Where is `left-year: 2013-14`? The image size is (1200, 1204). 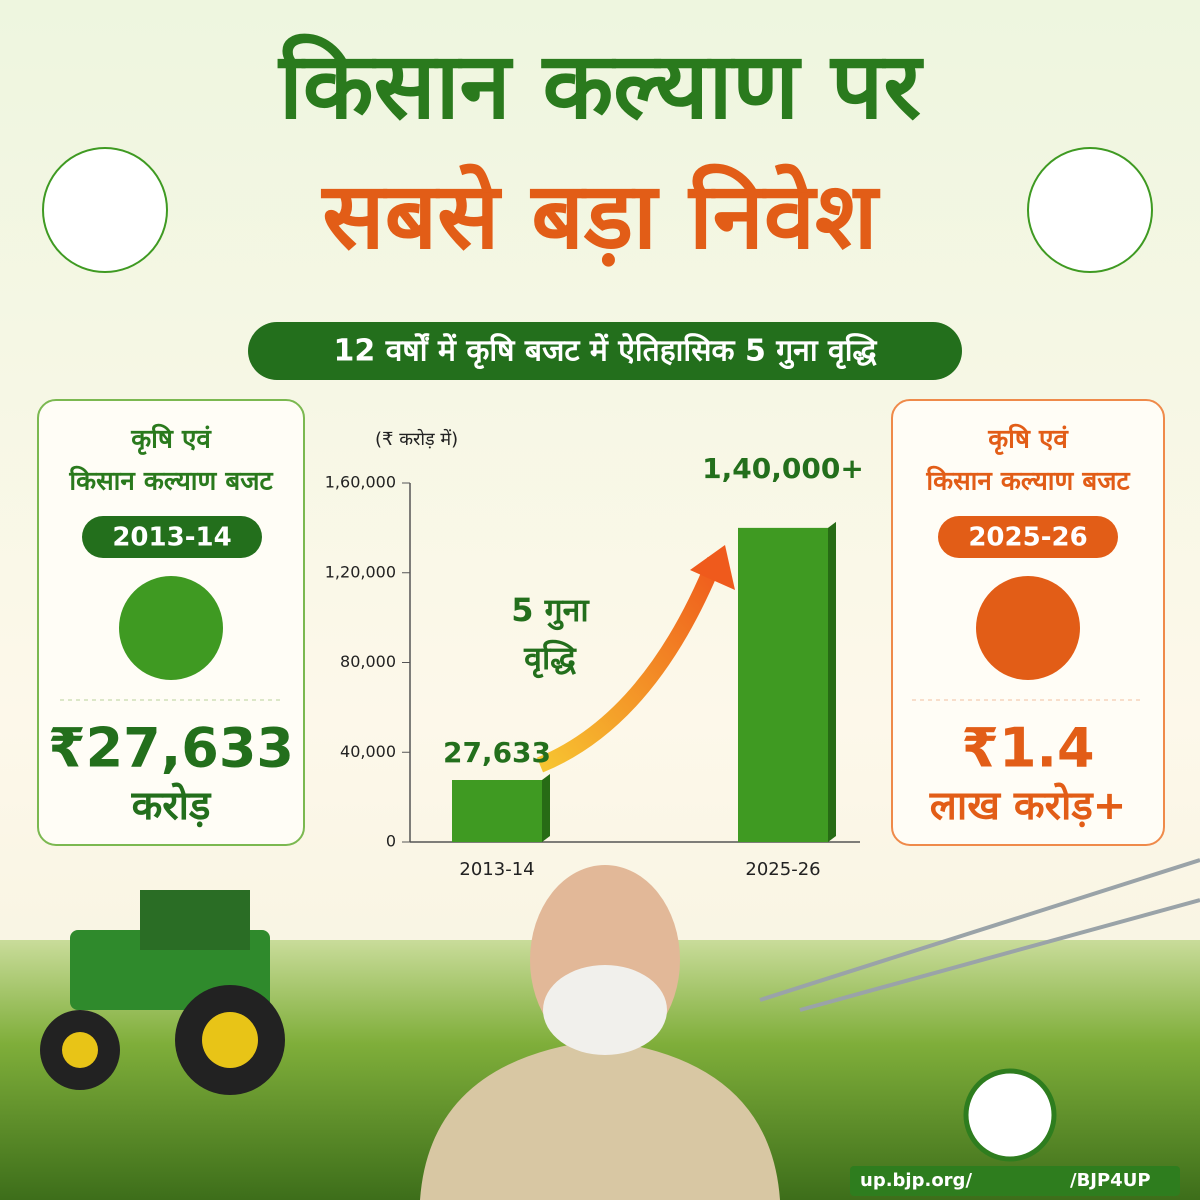 left-year: 2013-14 is located at coordinates (171, 538).